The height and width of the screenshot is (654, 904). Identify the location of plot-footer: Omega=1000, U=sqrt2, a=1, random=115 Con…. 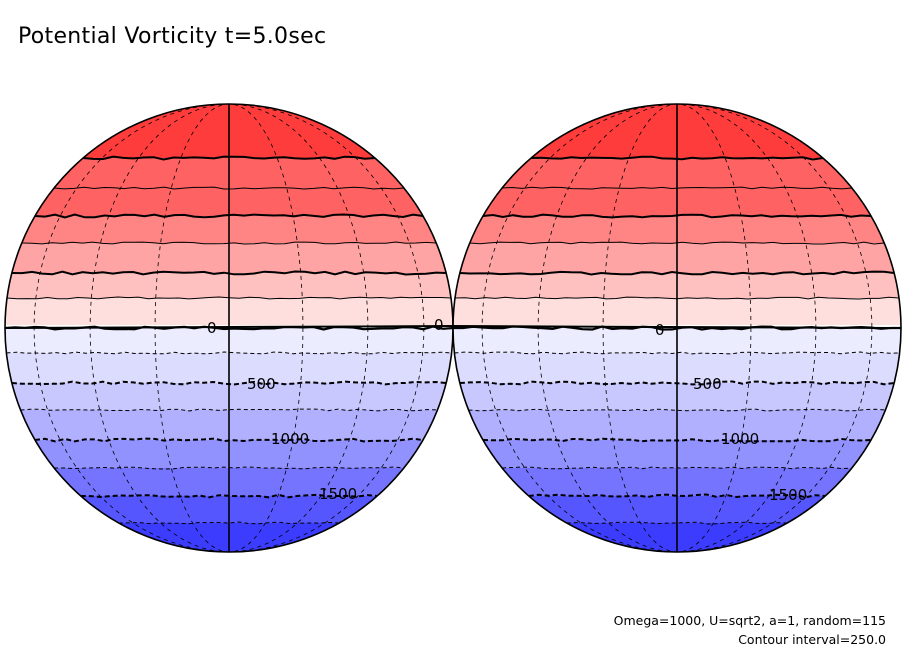
(750, 630).